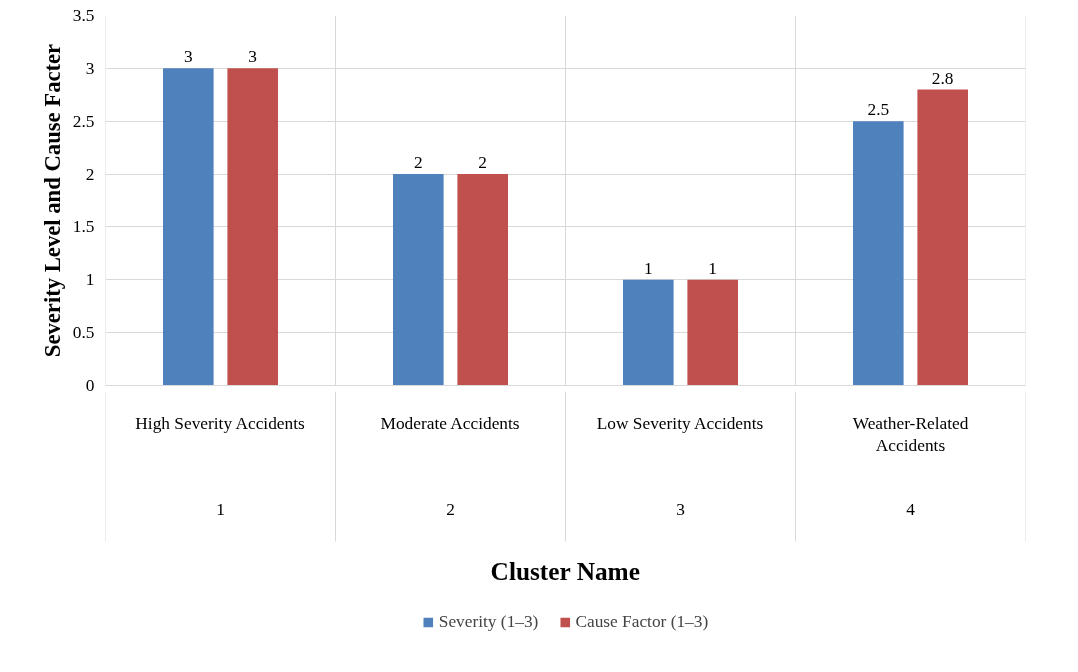  I want to click on y-tick-label: 1, so click(90, 280).